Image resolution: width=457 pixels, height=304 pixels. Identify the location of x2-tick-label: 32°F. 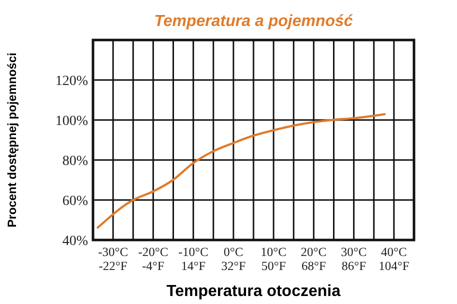
(233, 266).